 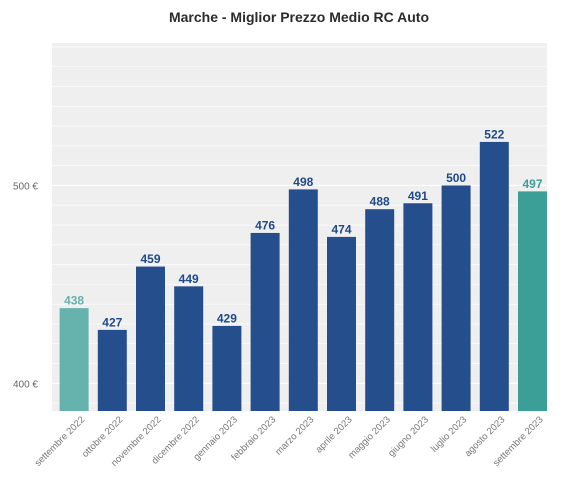 I want to click on bar-value-label: 438, so click(x=74, y=301).